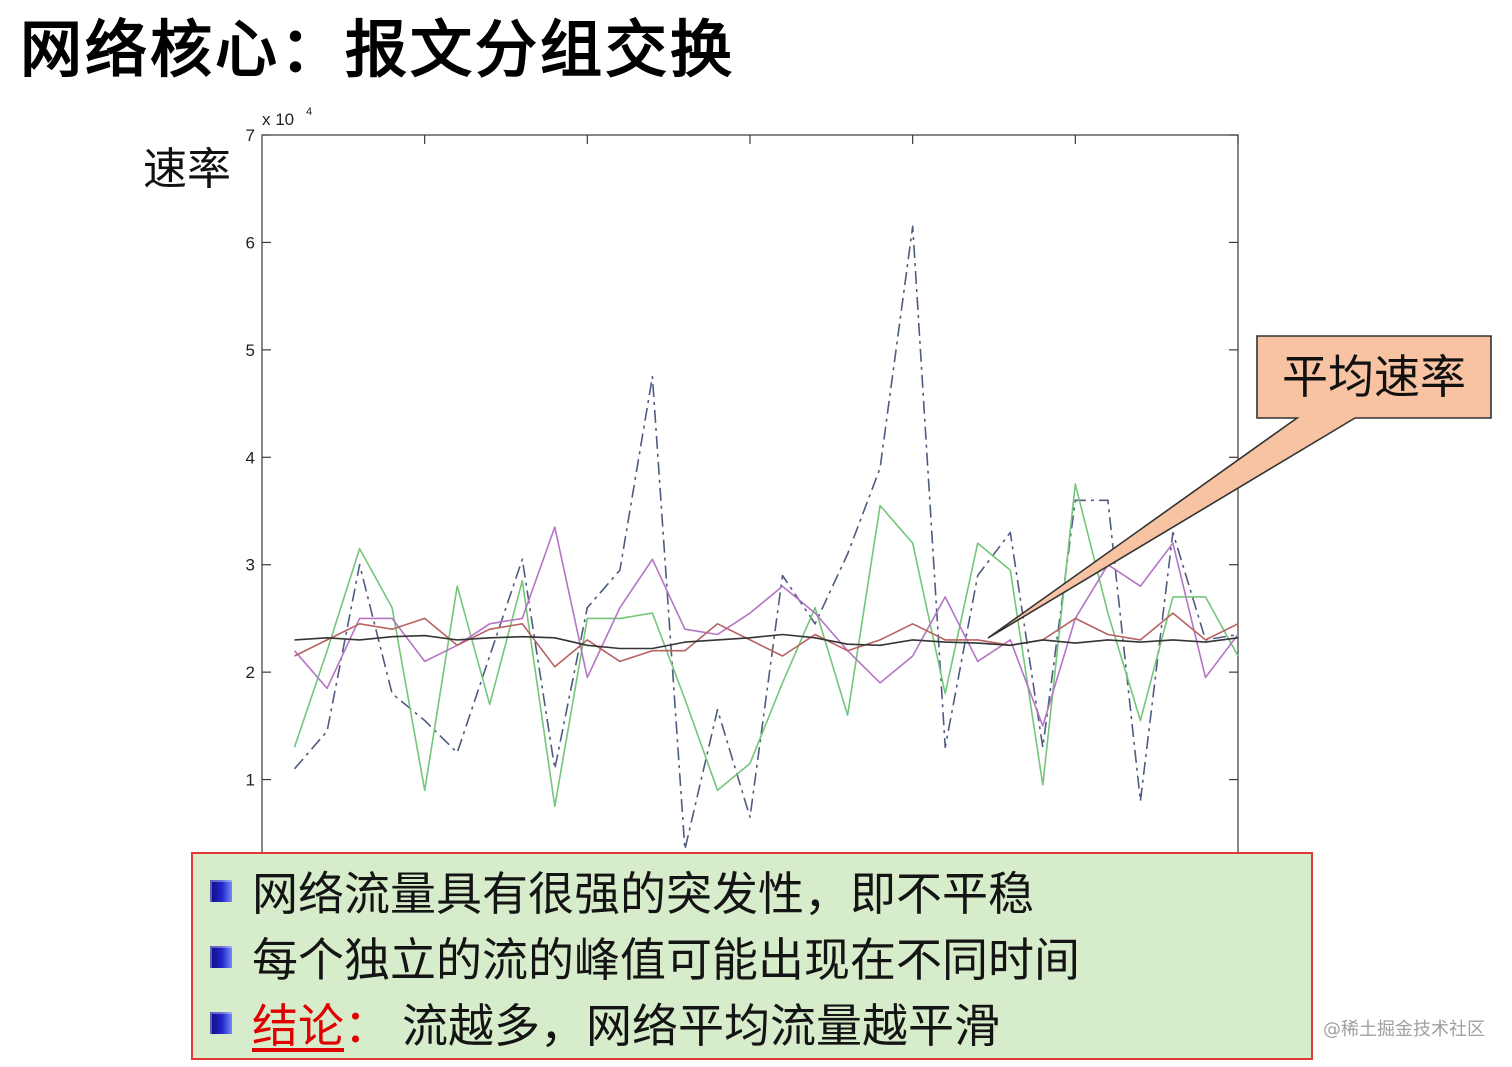  What do you see at coordinates (250, 135) in the screenshot?
I see `y-tick-label: 7` at bounding box center [250, 135].